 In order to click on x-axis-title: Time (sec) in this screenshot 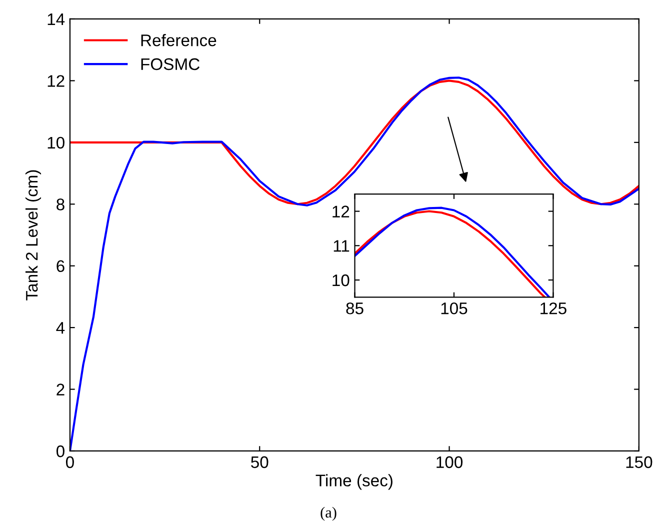, I will do `click(354, 482)`.